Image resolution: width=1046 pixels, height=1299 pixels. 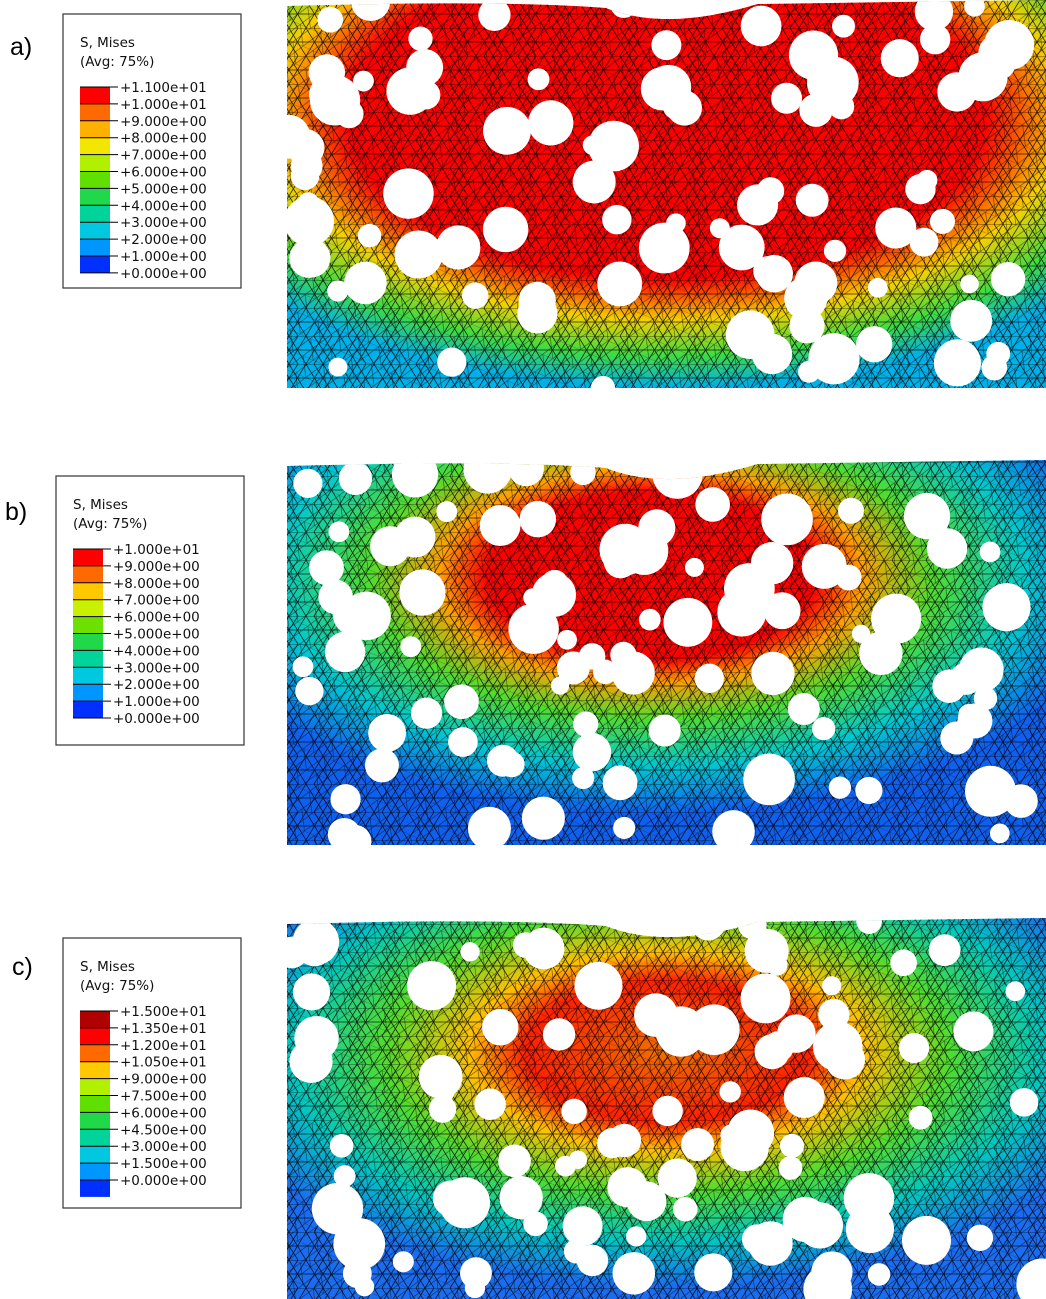 I want to click on legend-label: +4.500e+00, so click(x=163, y=1130).